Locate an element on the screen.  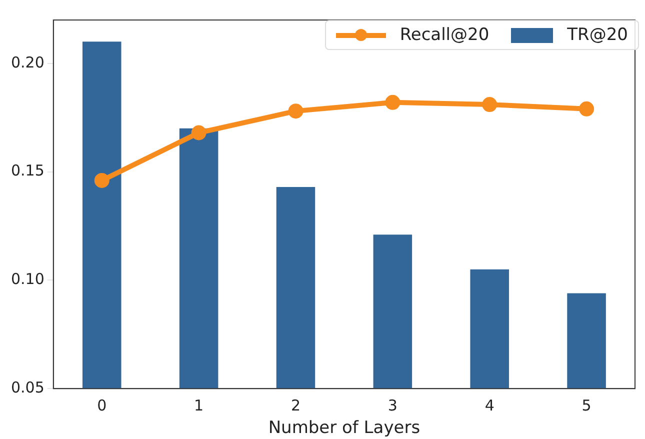
x-tick-label: 4 is located at coordinates (489, 405).